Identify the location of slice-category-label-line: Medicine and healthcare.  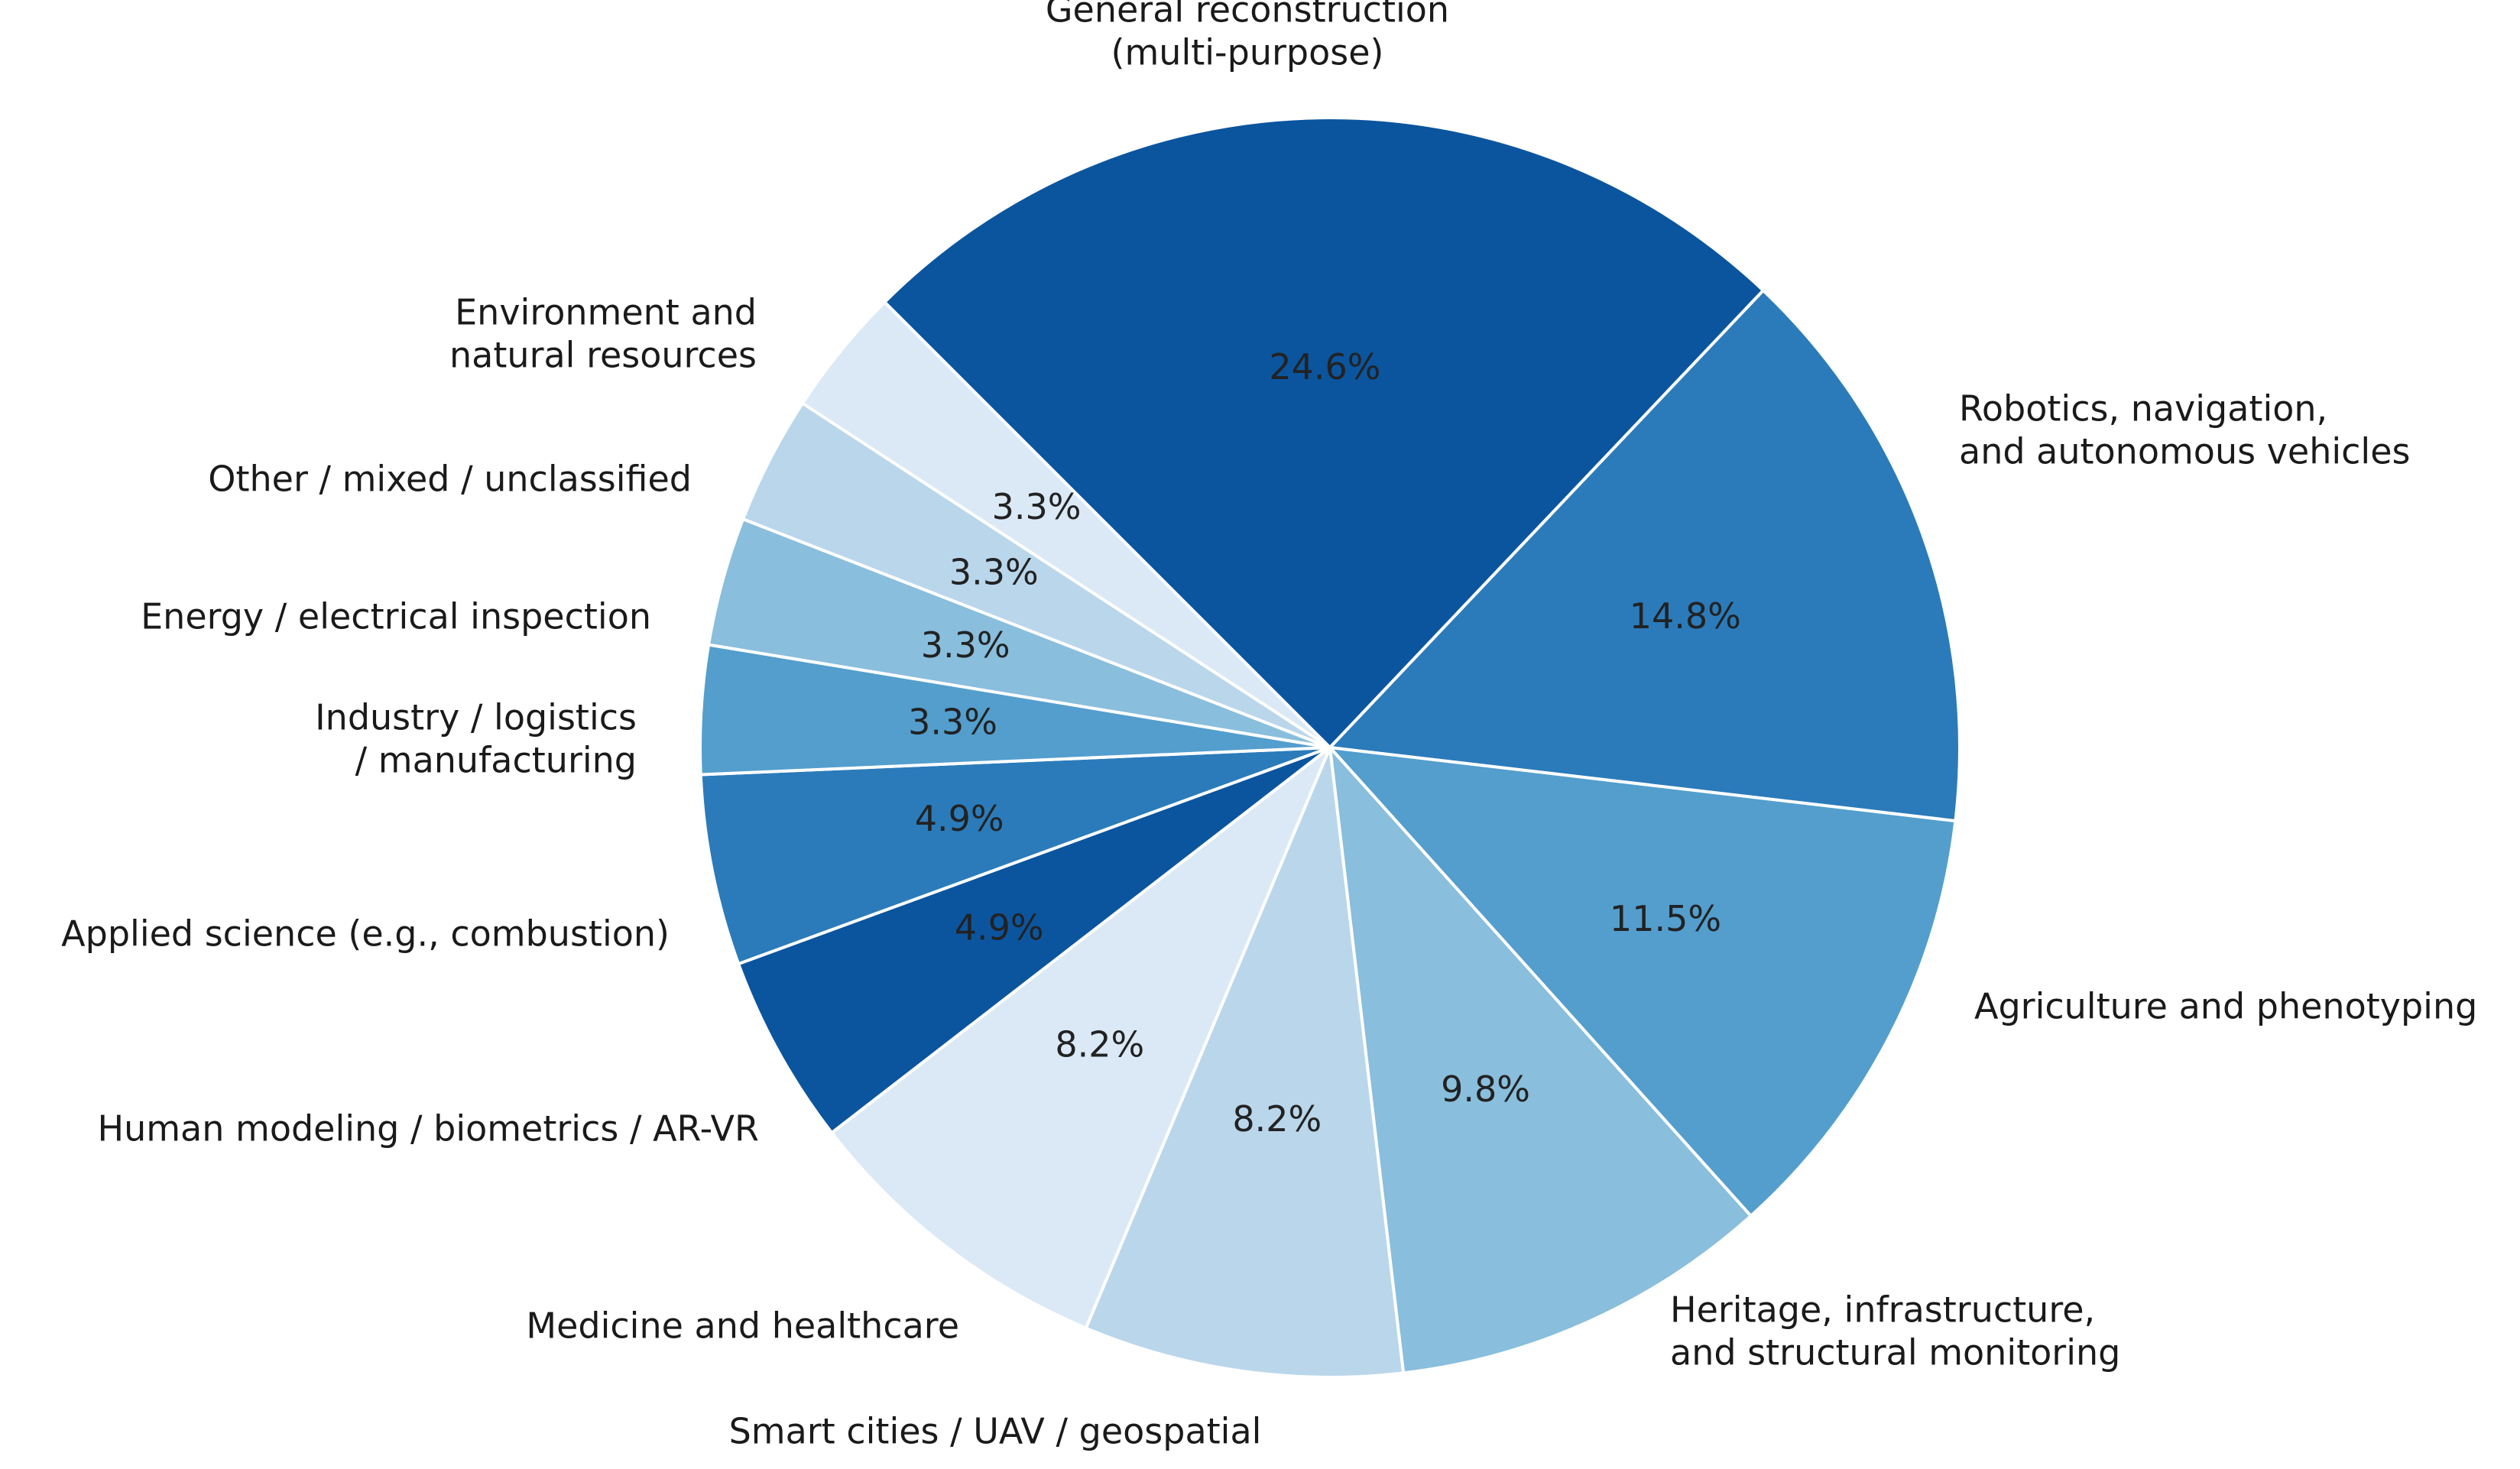
(742, 1326).